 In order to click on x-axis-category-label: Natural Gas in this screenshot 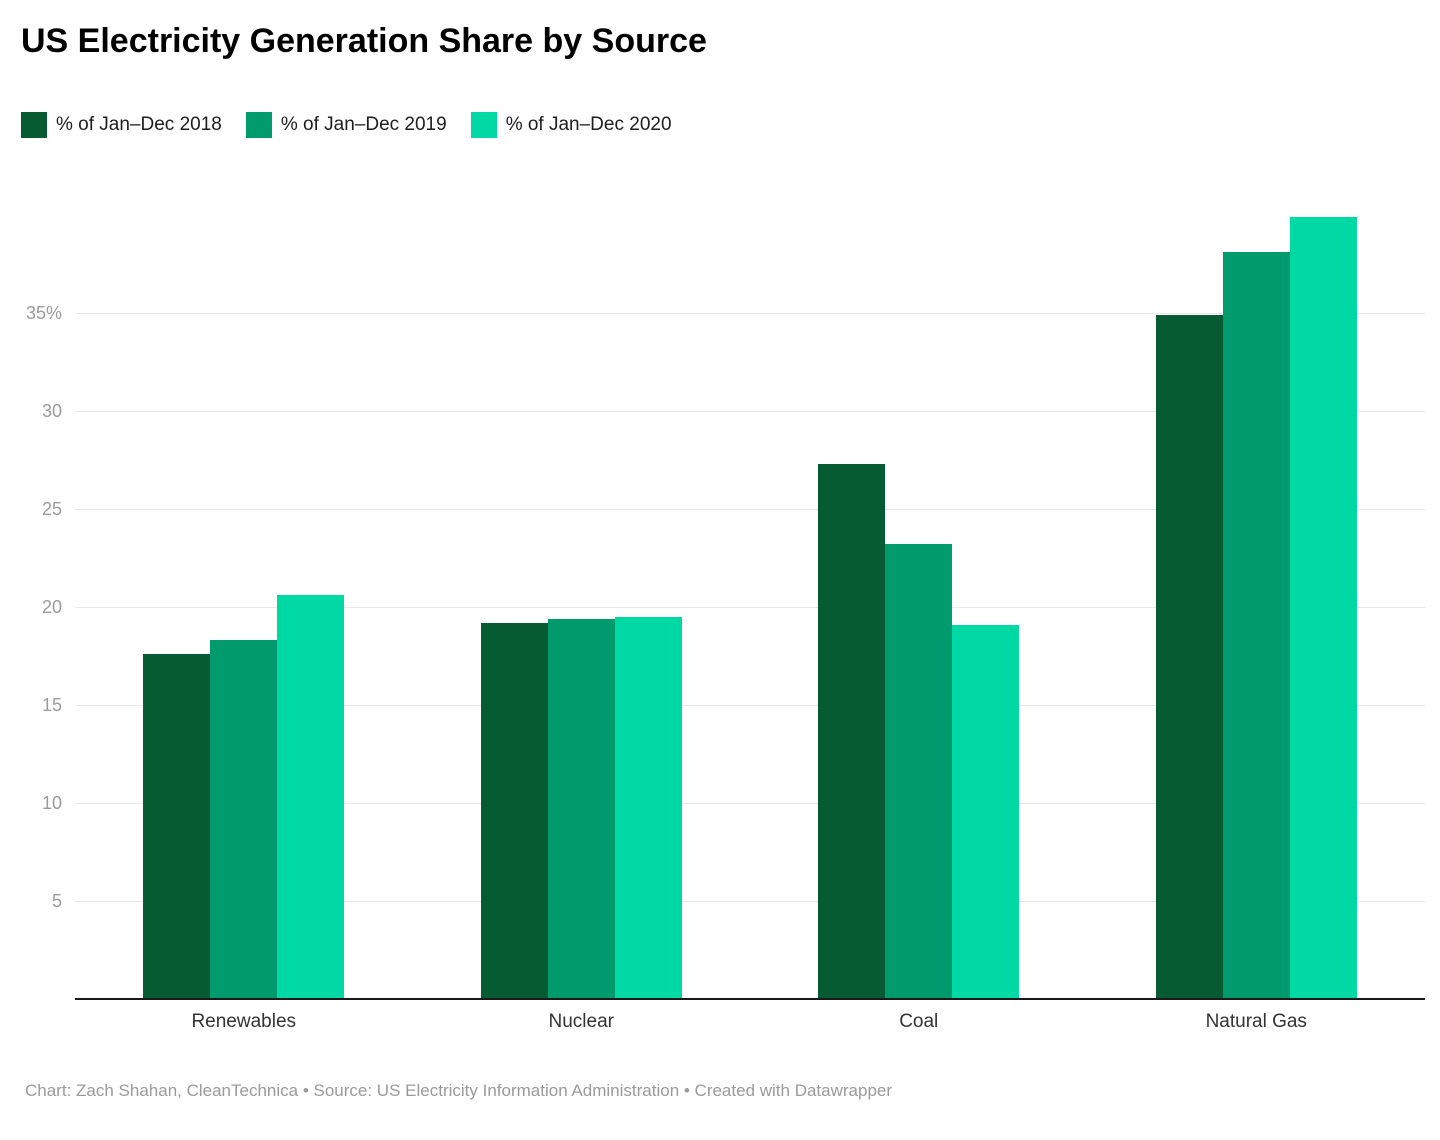, I will do `click(1256, 1021)`.